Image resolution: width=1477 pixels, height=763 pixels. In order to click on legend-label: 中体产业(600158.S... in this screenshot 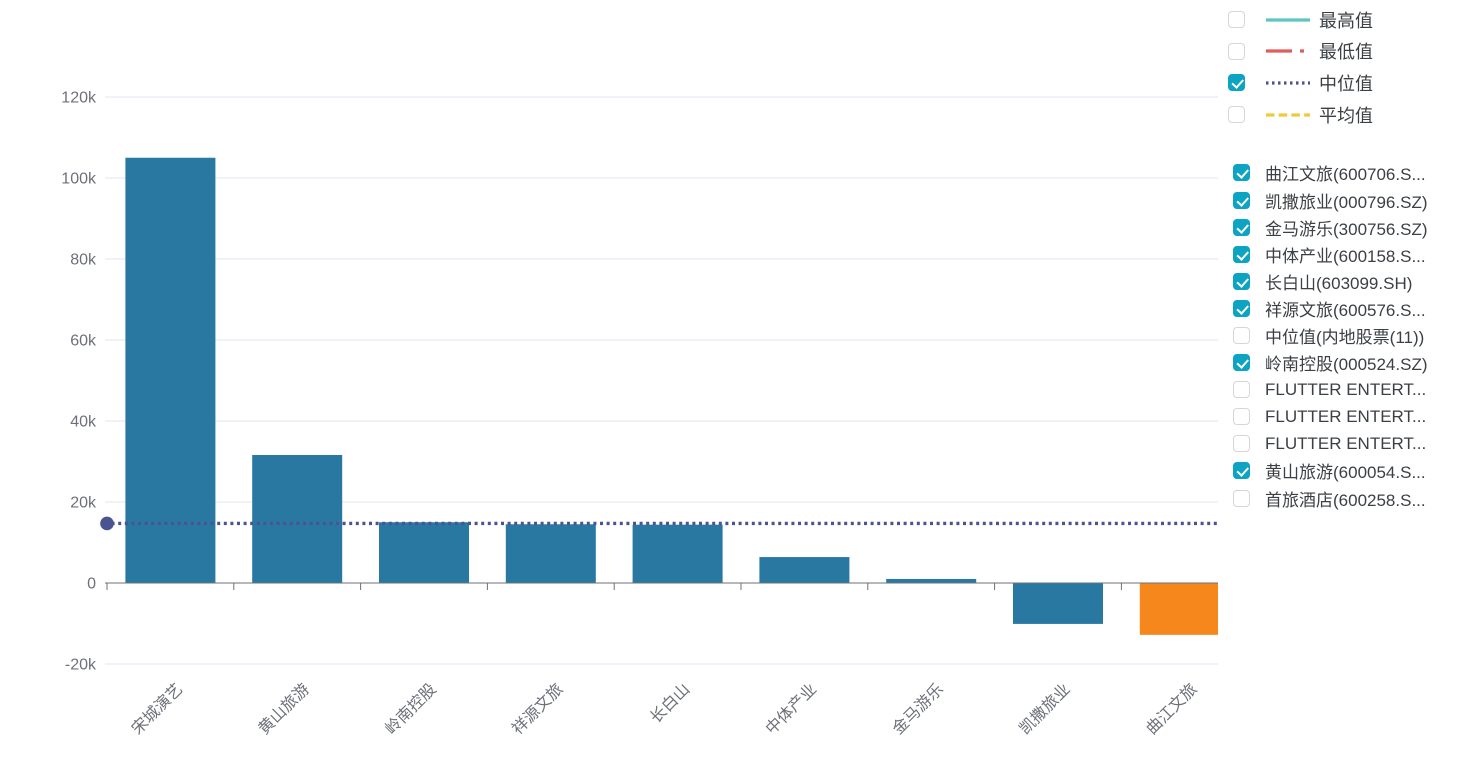, I will do `click(1345, 256)`.